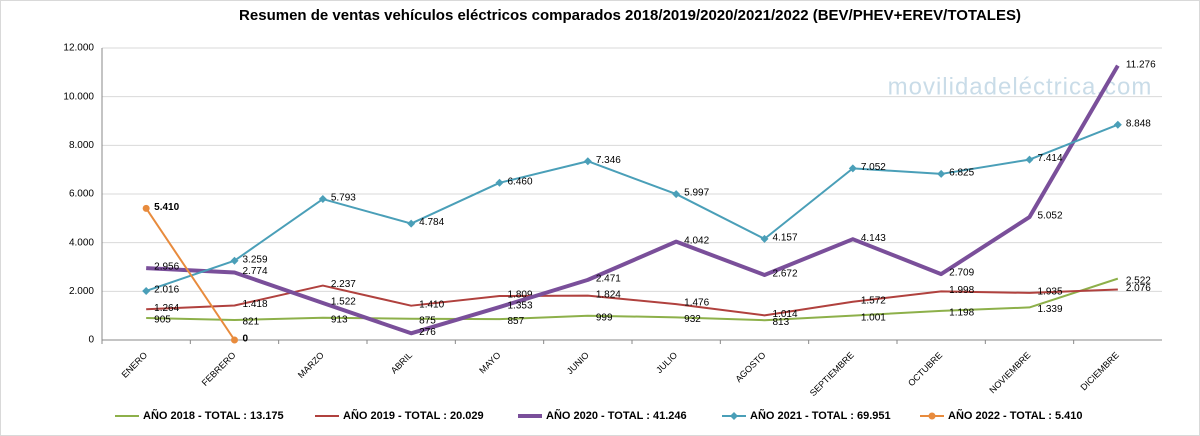 The image size is (1200, 436). I want to click on value-label: 2.672, so click(785, 274).